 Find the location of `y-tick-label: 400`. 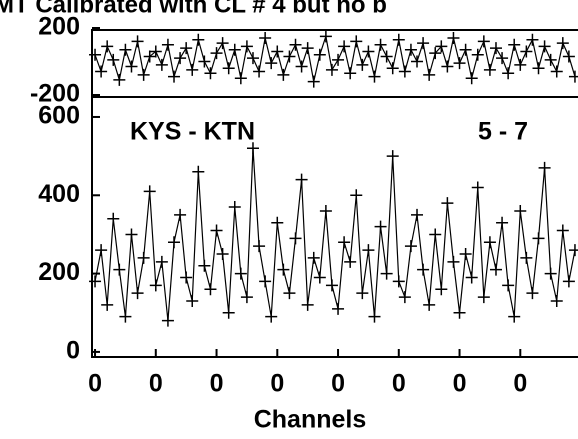

y-tick-label: 400 is located at coordinates (59, 194).